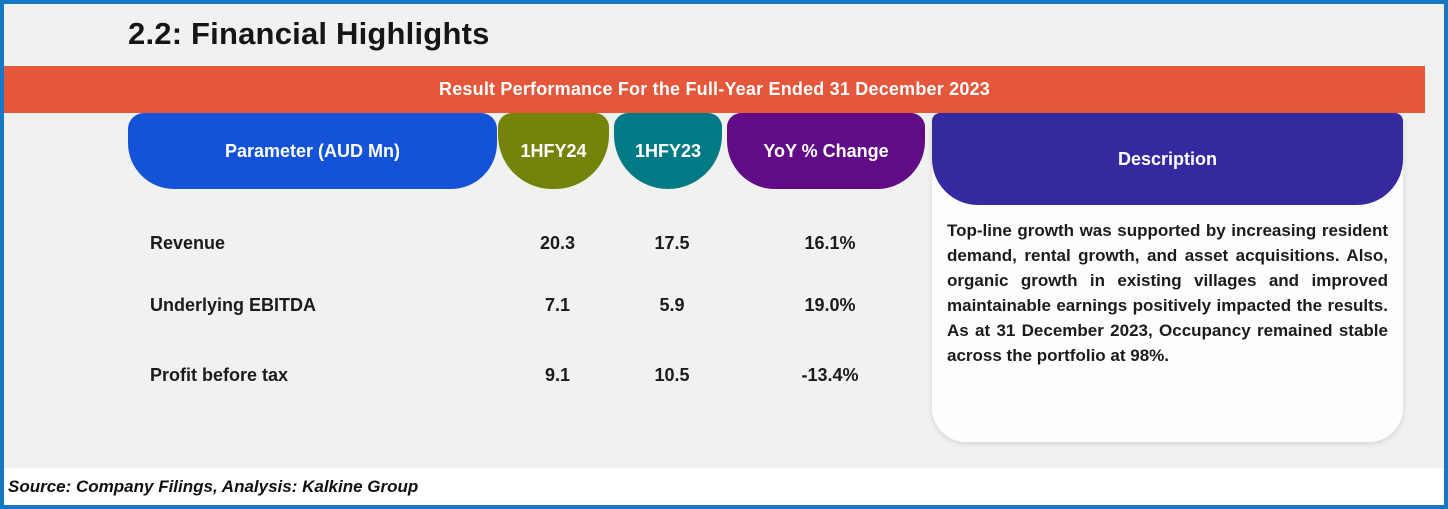  I want to click on value-1hfy24: 9.1, so click(557, 374).